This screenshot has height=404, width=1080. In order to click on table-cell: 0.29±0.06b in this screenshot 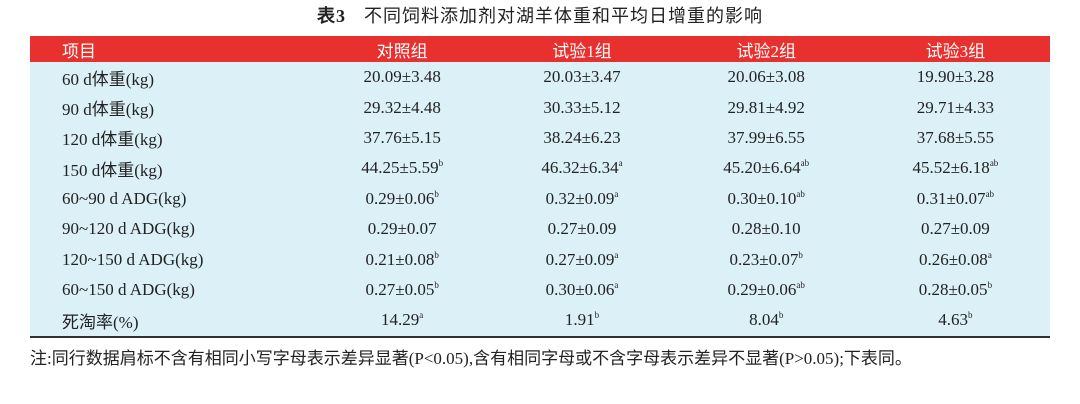, I will do `click(402, 198)`.